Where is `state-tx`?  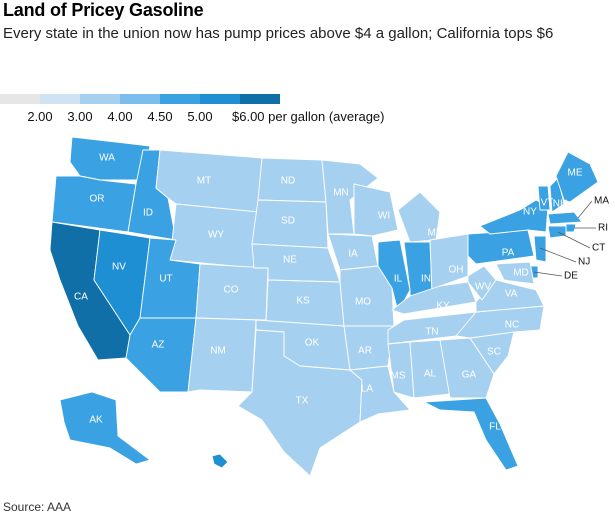 state-tx is located at coordinates (300, 403).